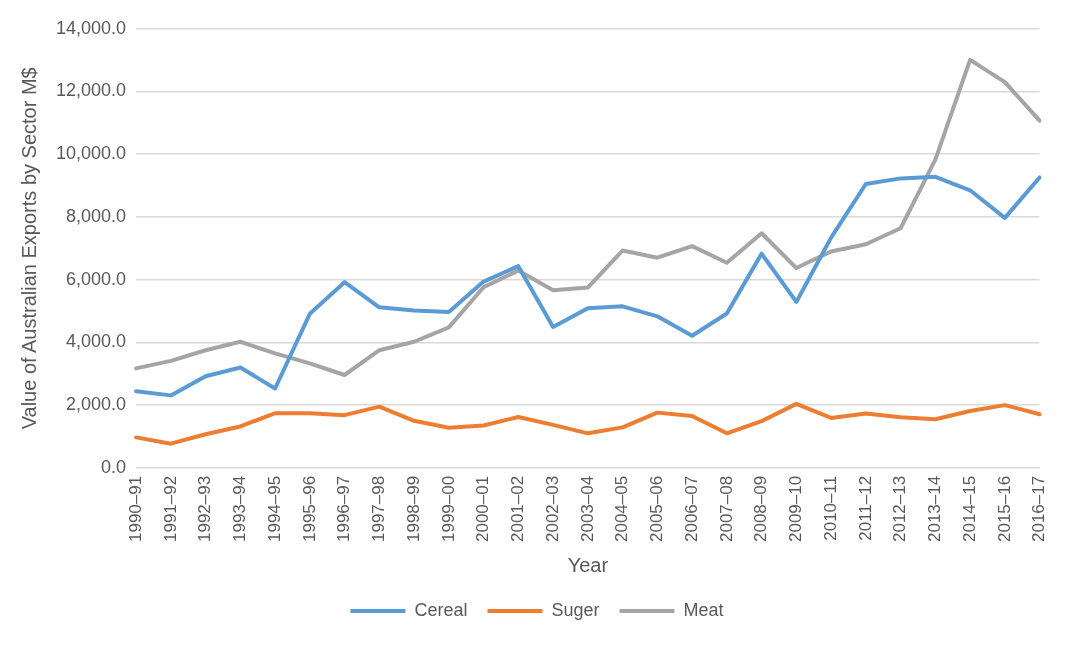 This screenshot has height=646, width=1079. I want to click on x-tick-label: 2002–03, so click(552, 509).